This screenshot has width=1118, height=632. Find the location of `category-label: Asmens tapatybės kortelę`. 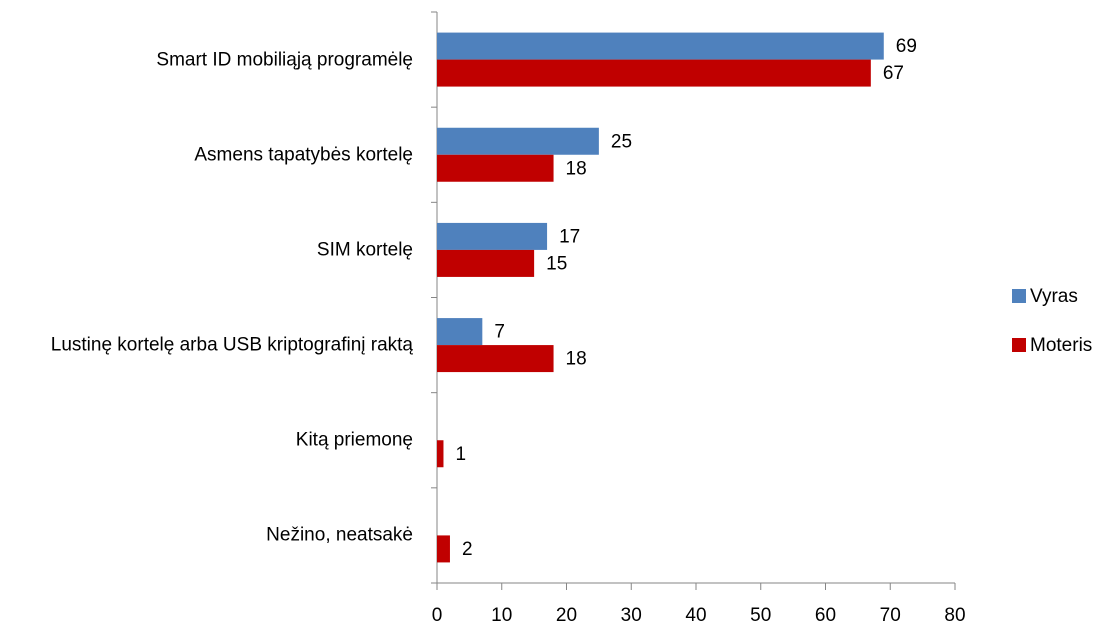

category-label: Asmens tapatybės kortelę is located at coordinates (206, 154).